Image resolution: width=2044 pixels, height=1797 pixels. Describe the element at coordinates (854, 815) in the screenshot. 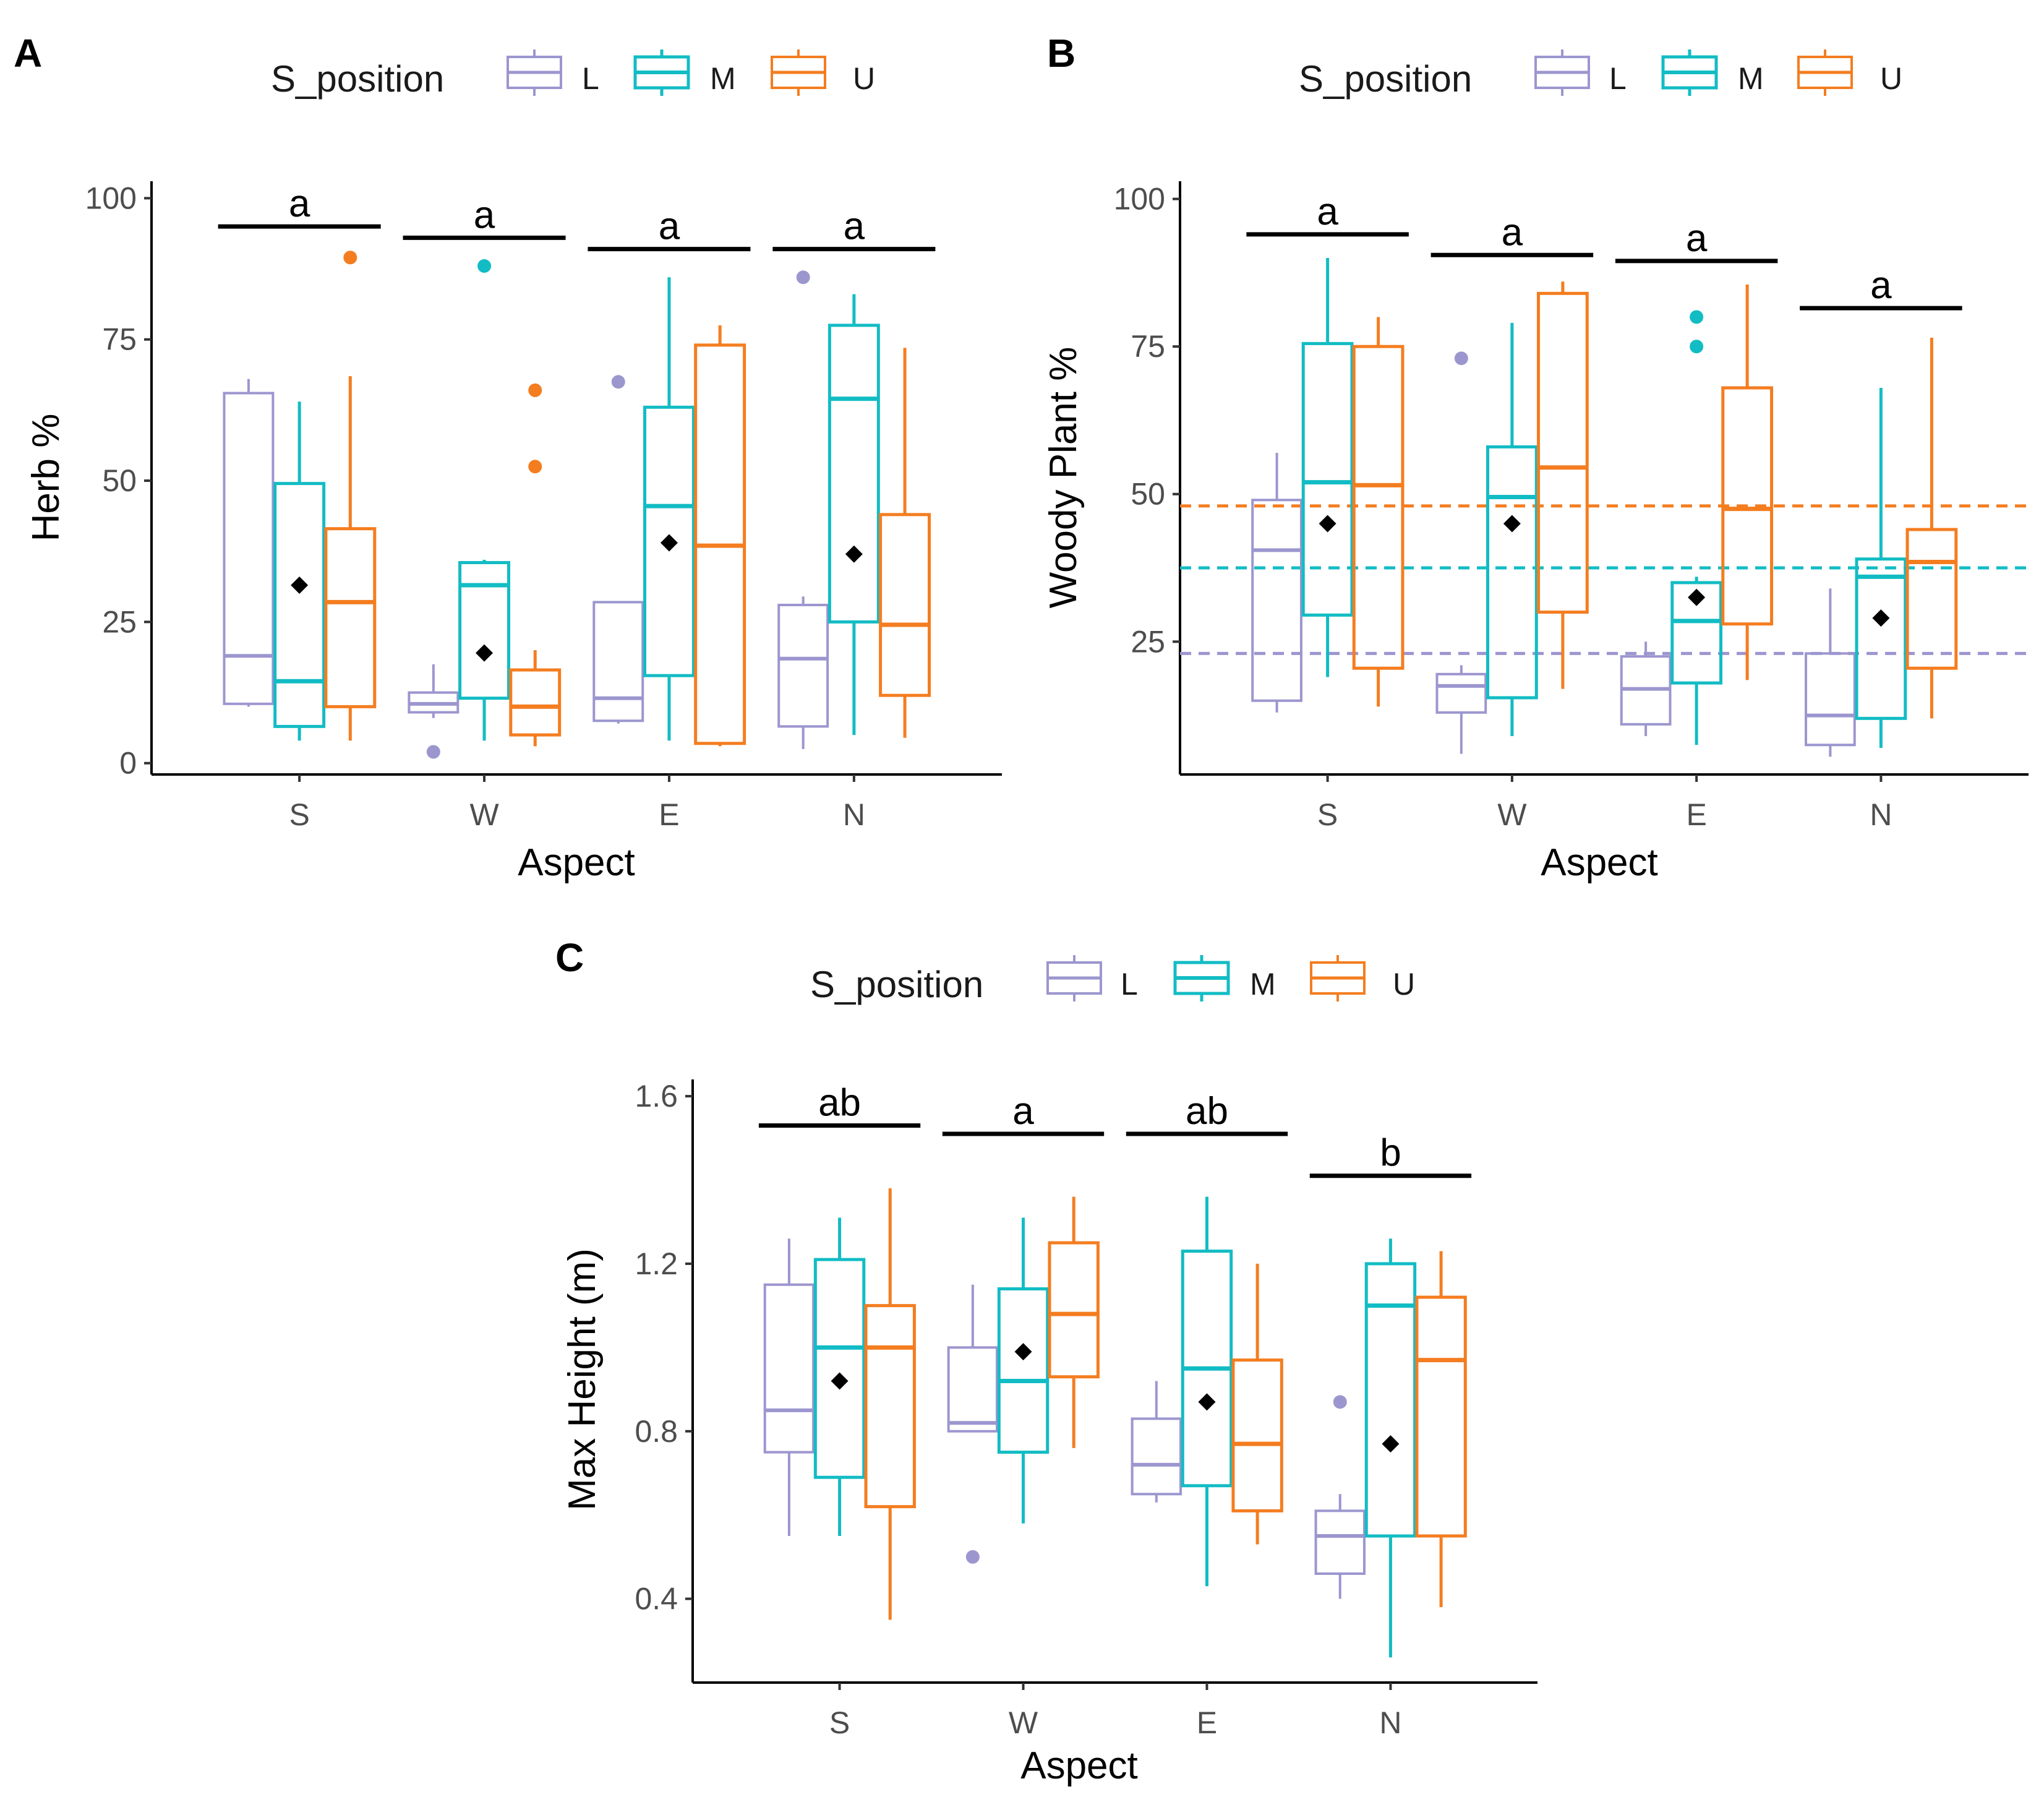

I see `x-tick-label-a: N` at that location.